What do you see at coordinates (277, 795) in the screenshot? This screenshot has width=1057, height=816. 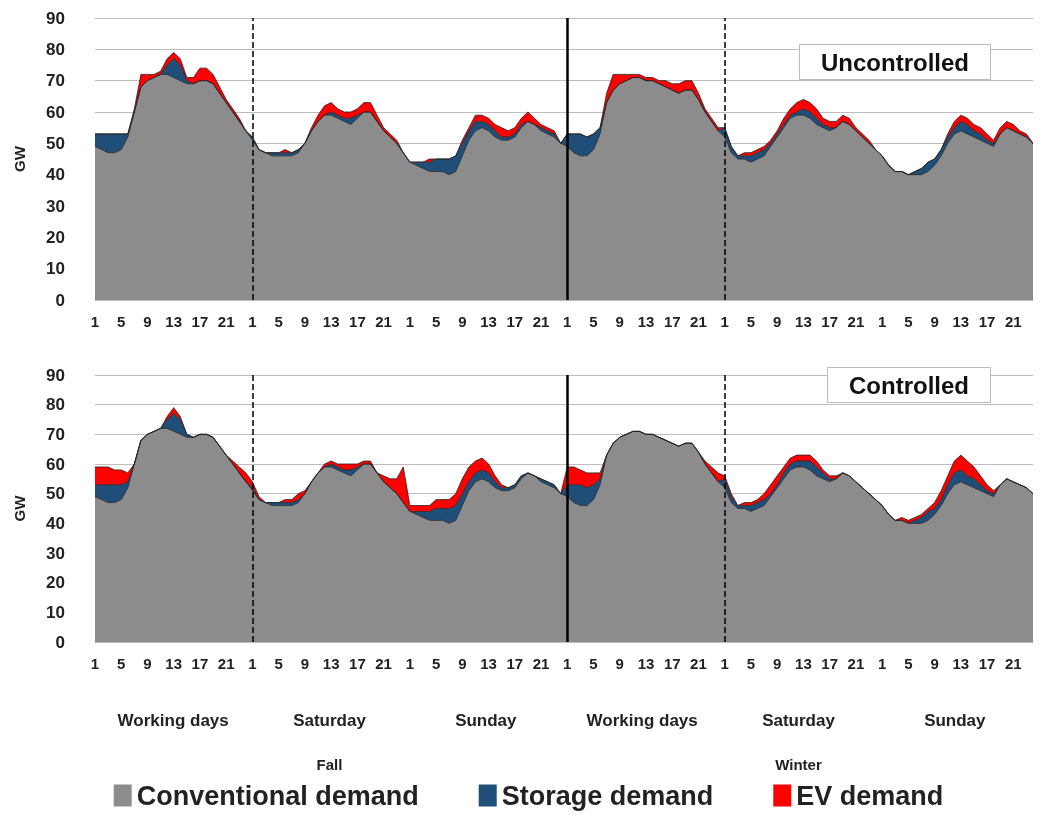 I see `legend-label: Conventional demand` at bounding box center [277, 795].